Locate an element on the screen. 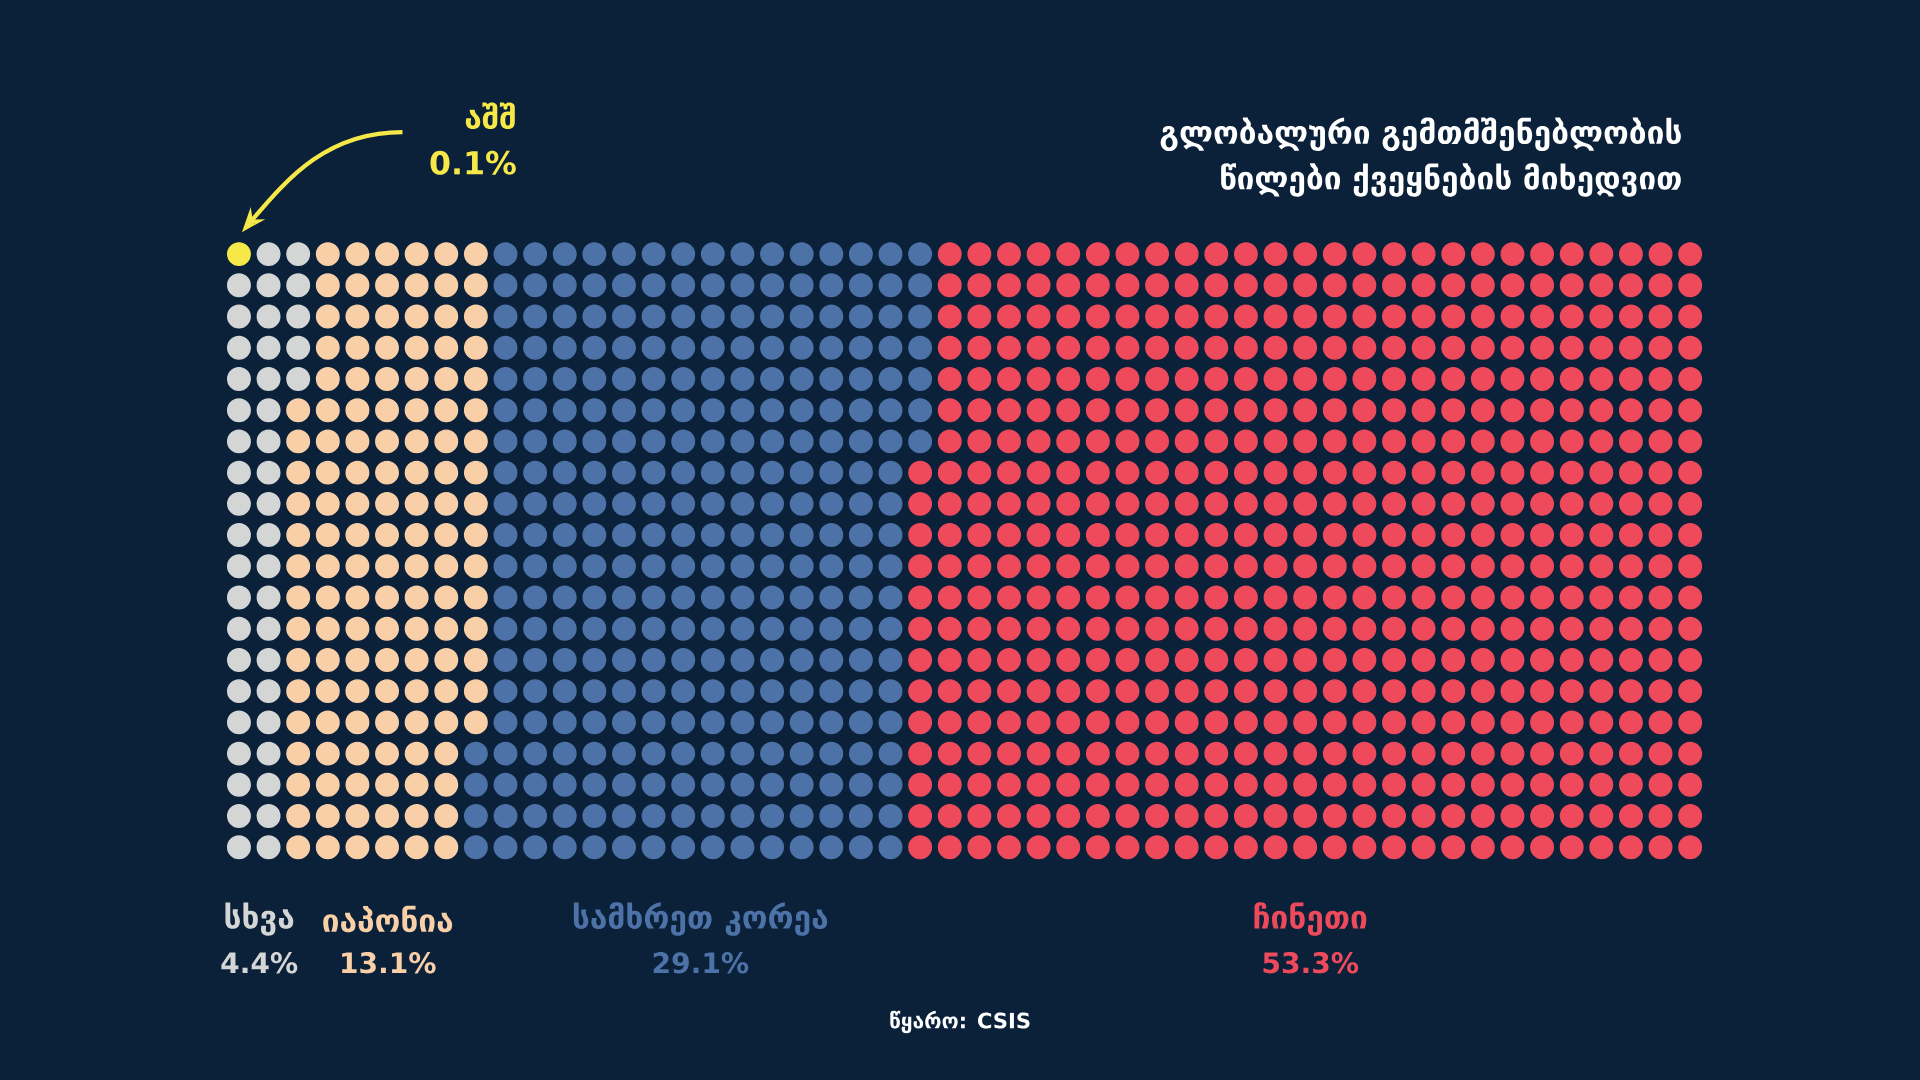 The width and height of the screenshot is (1920, 1080). text: წყარო: CSIS is located at coordinates (960, 1022).